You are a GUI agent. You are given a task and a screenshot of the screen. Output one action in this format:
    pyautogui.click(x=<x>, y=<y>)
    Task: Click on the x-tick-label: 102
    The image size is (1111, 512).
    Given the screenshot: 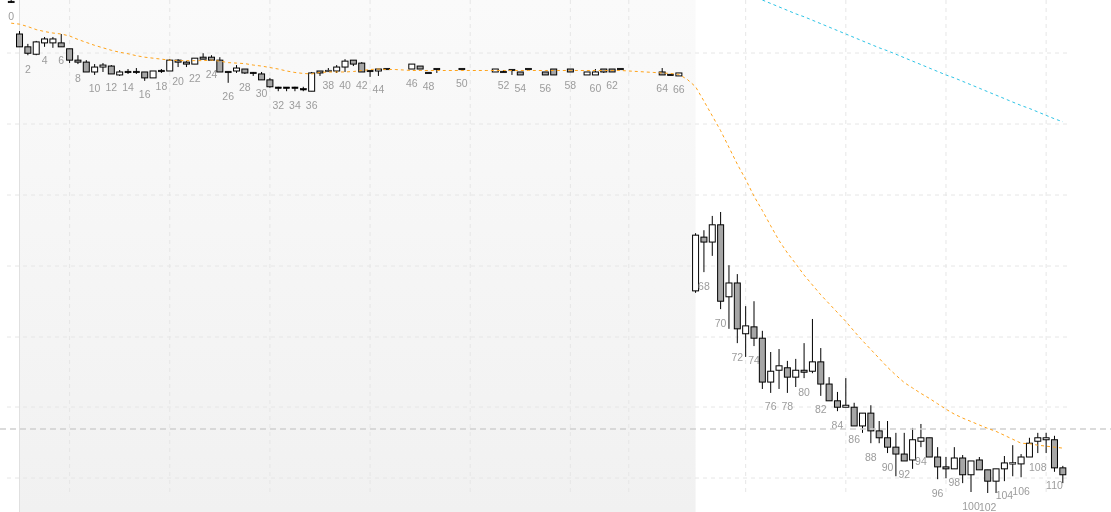 What is the action you would take?
    pyautogui.click(x=987, y=506)
    